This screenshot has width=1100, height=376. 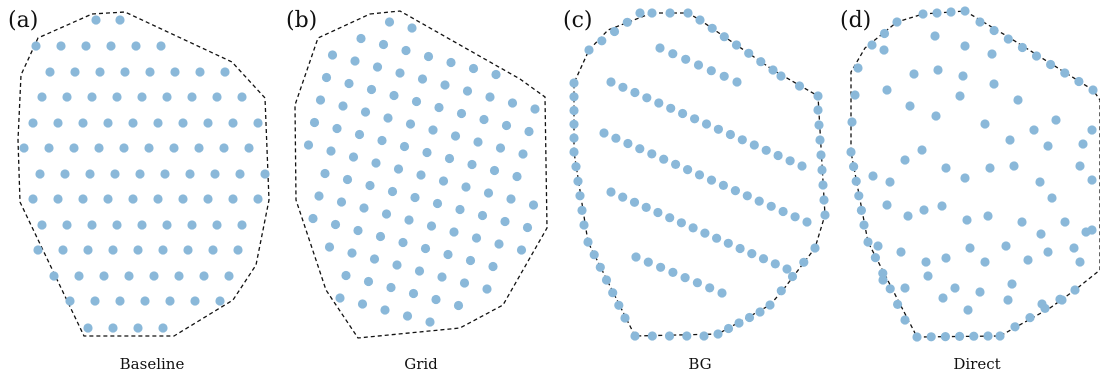 I want to click on panel-c-label: (c), so click(x=578, y=20).